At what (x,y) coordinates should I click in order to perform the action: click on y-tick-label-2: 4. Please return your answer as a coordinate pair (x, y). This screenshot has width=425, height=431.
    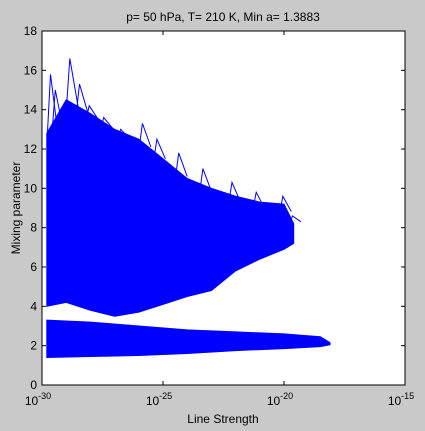
    Looking at the image, I should click on (33, 306).